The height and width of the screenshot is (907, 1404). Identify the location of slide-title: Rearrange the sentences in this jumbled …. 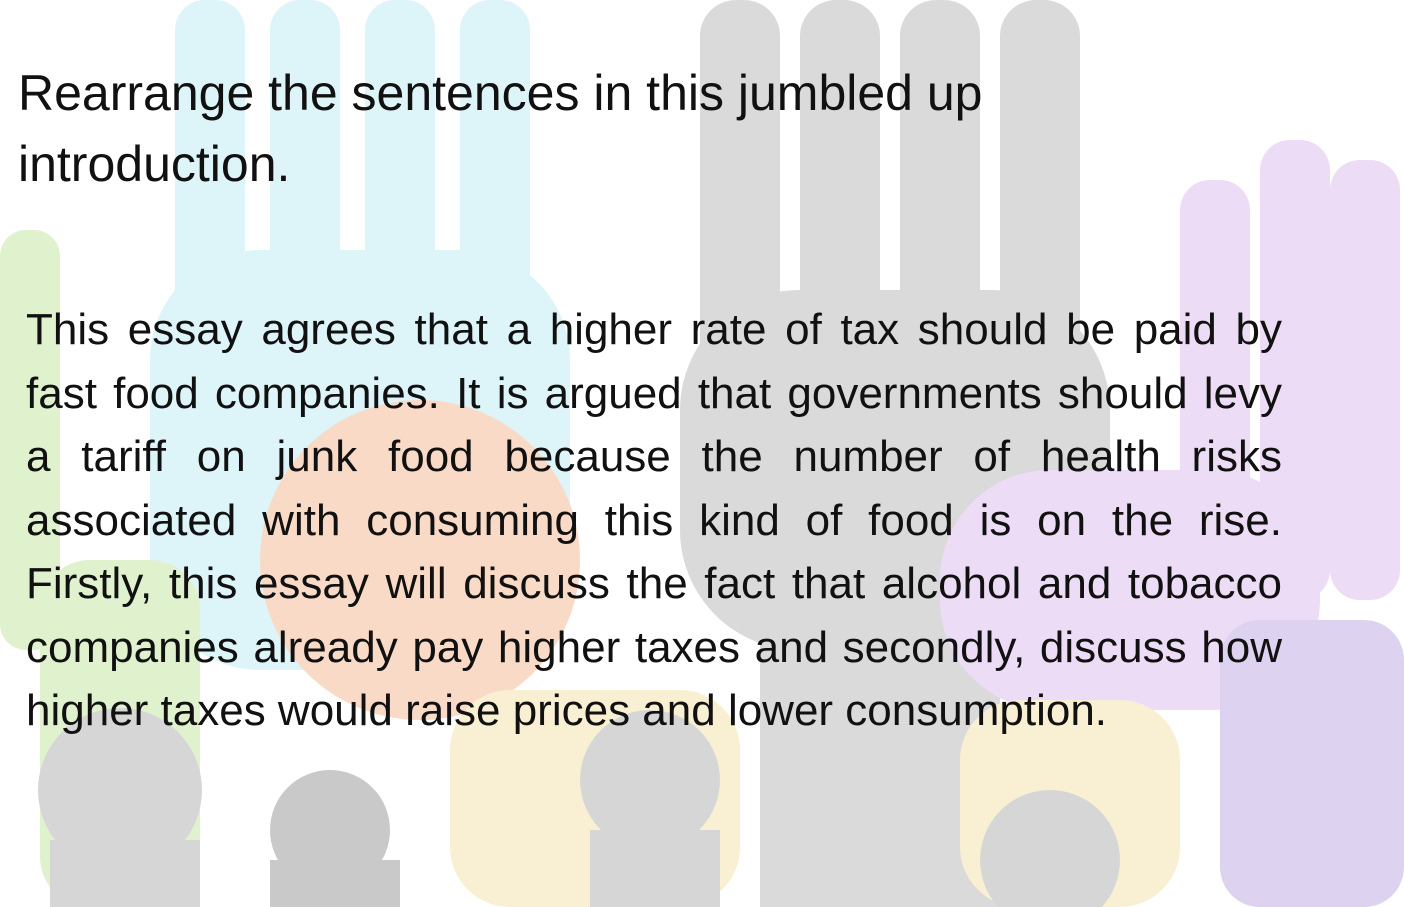
(500, 128).